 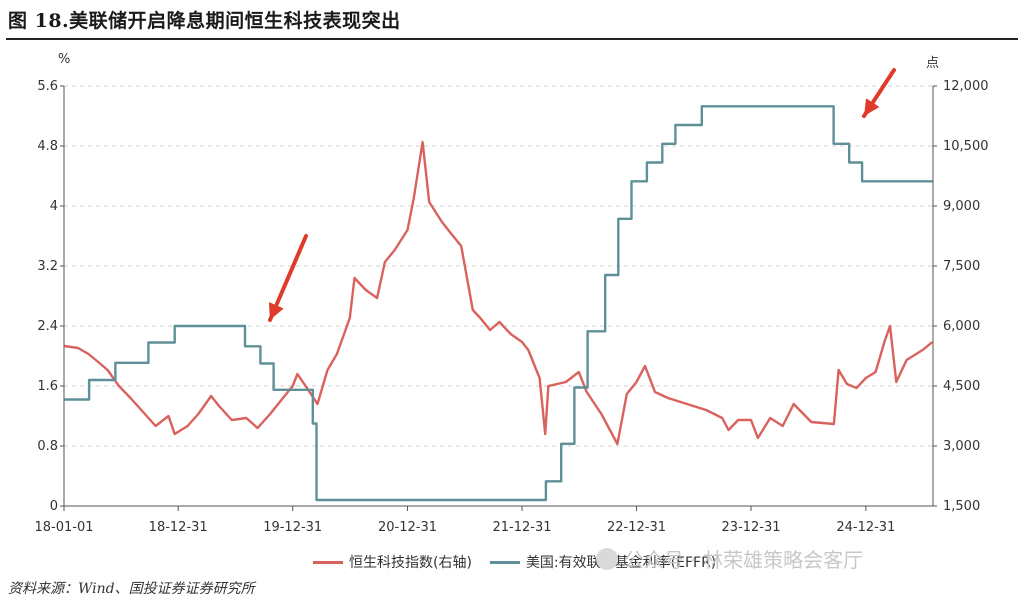 What do you see at coordinates (204, 21) in the screenshot?
I see `chart-title: 图 18.美联储开启降息期间恒生科技表现突出` at bounding box center [204, 21].